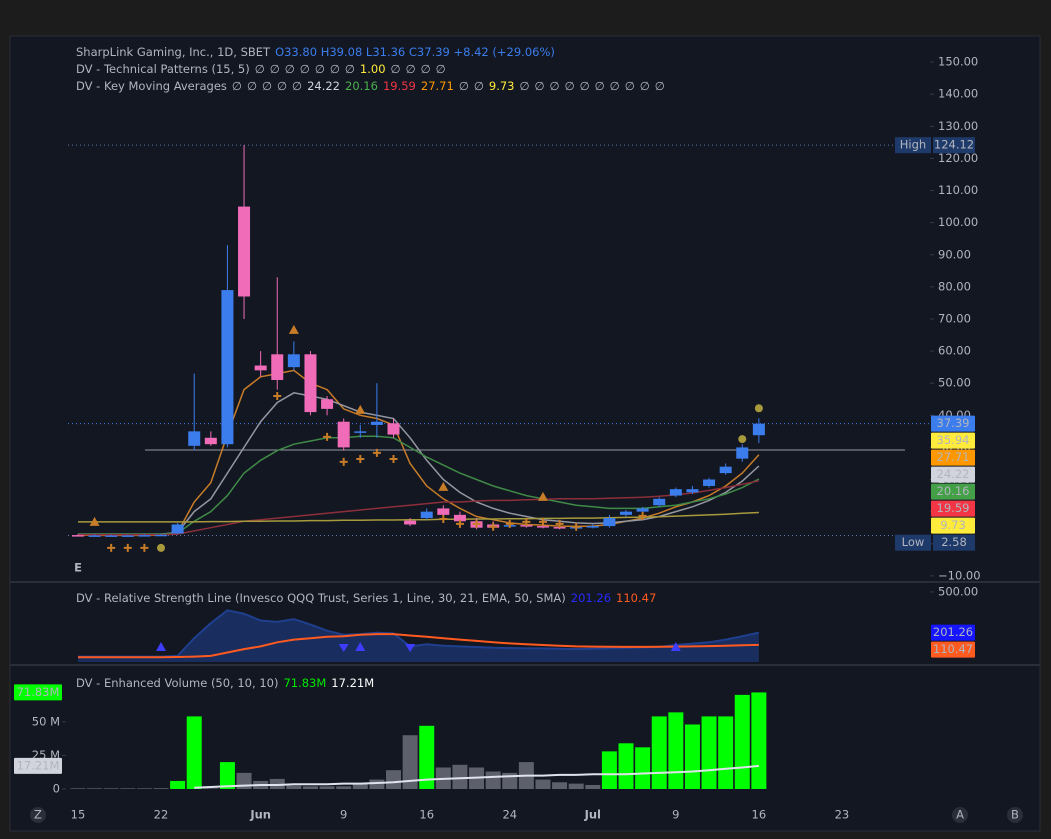  What do you see at coordinates (323, 86) in the screenshot?
I see `indicator-value: 24.22` at bounding box center [323, 86].